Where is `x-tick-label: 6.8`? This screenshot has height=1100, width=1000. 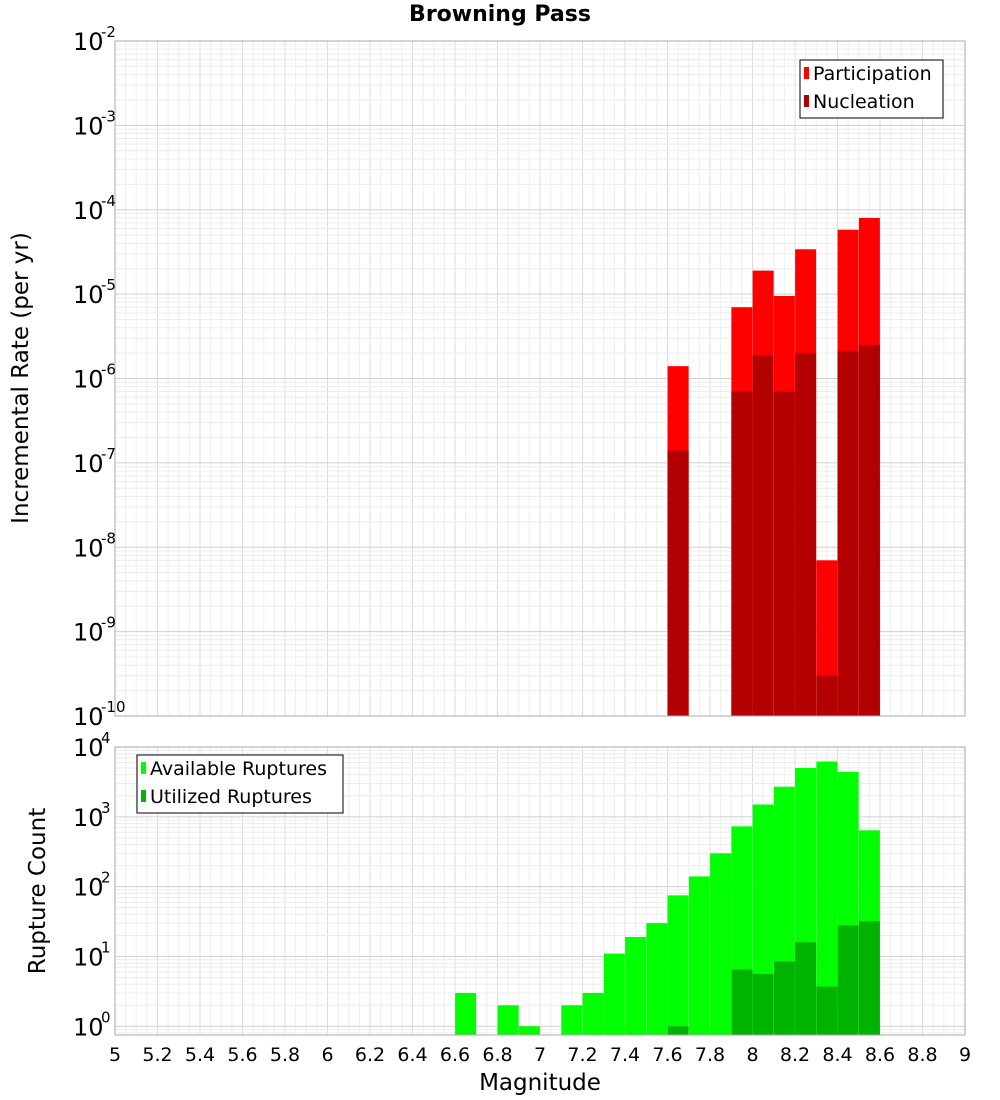
x-tick-label: 6.8 is located at coordinates (497, 1055).